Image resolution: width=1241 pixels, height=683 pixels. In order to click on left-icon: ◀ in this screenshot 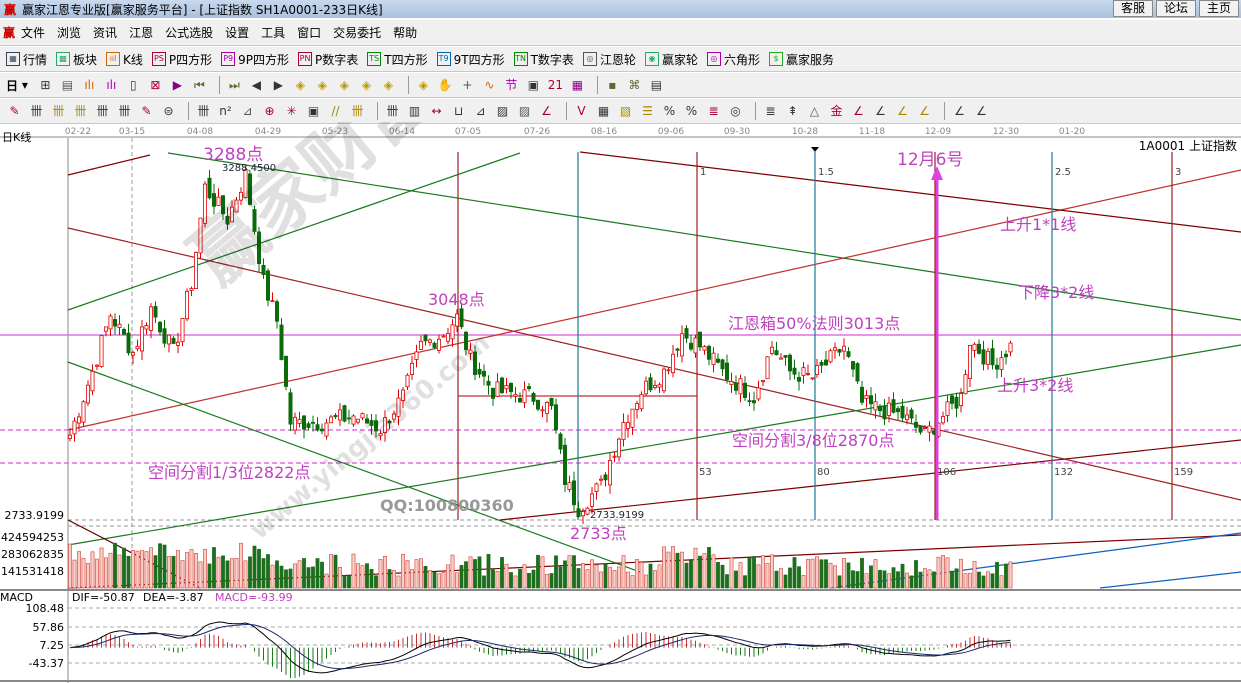, I will do `click(256, 85)`.